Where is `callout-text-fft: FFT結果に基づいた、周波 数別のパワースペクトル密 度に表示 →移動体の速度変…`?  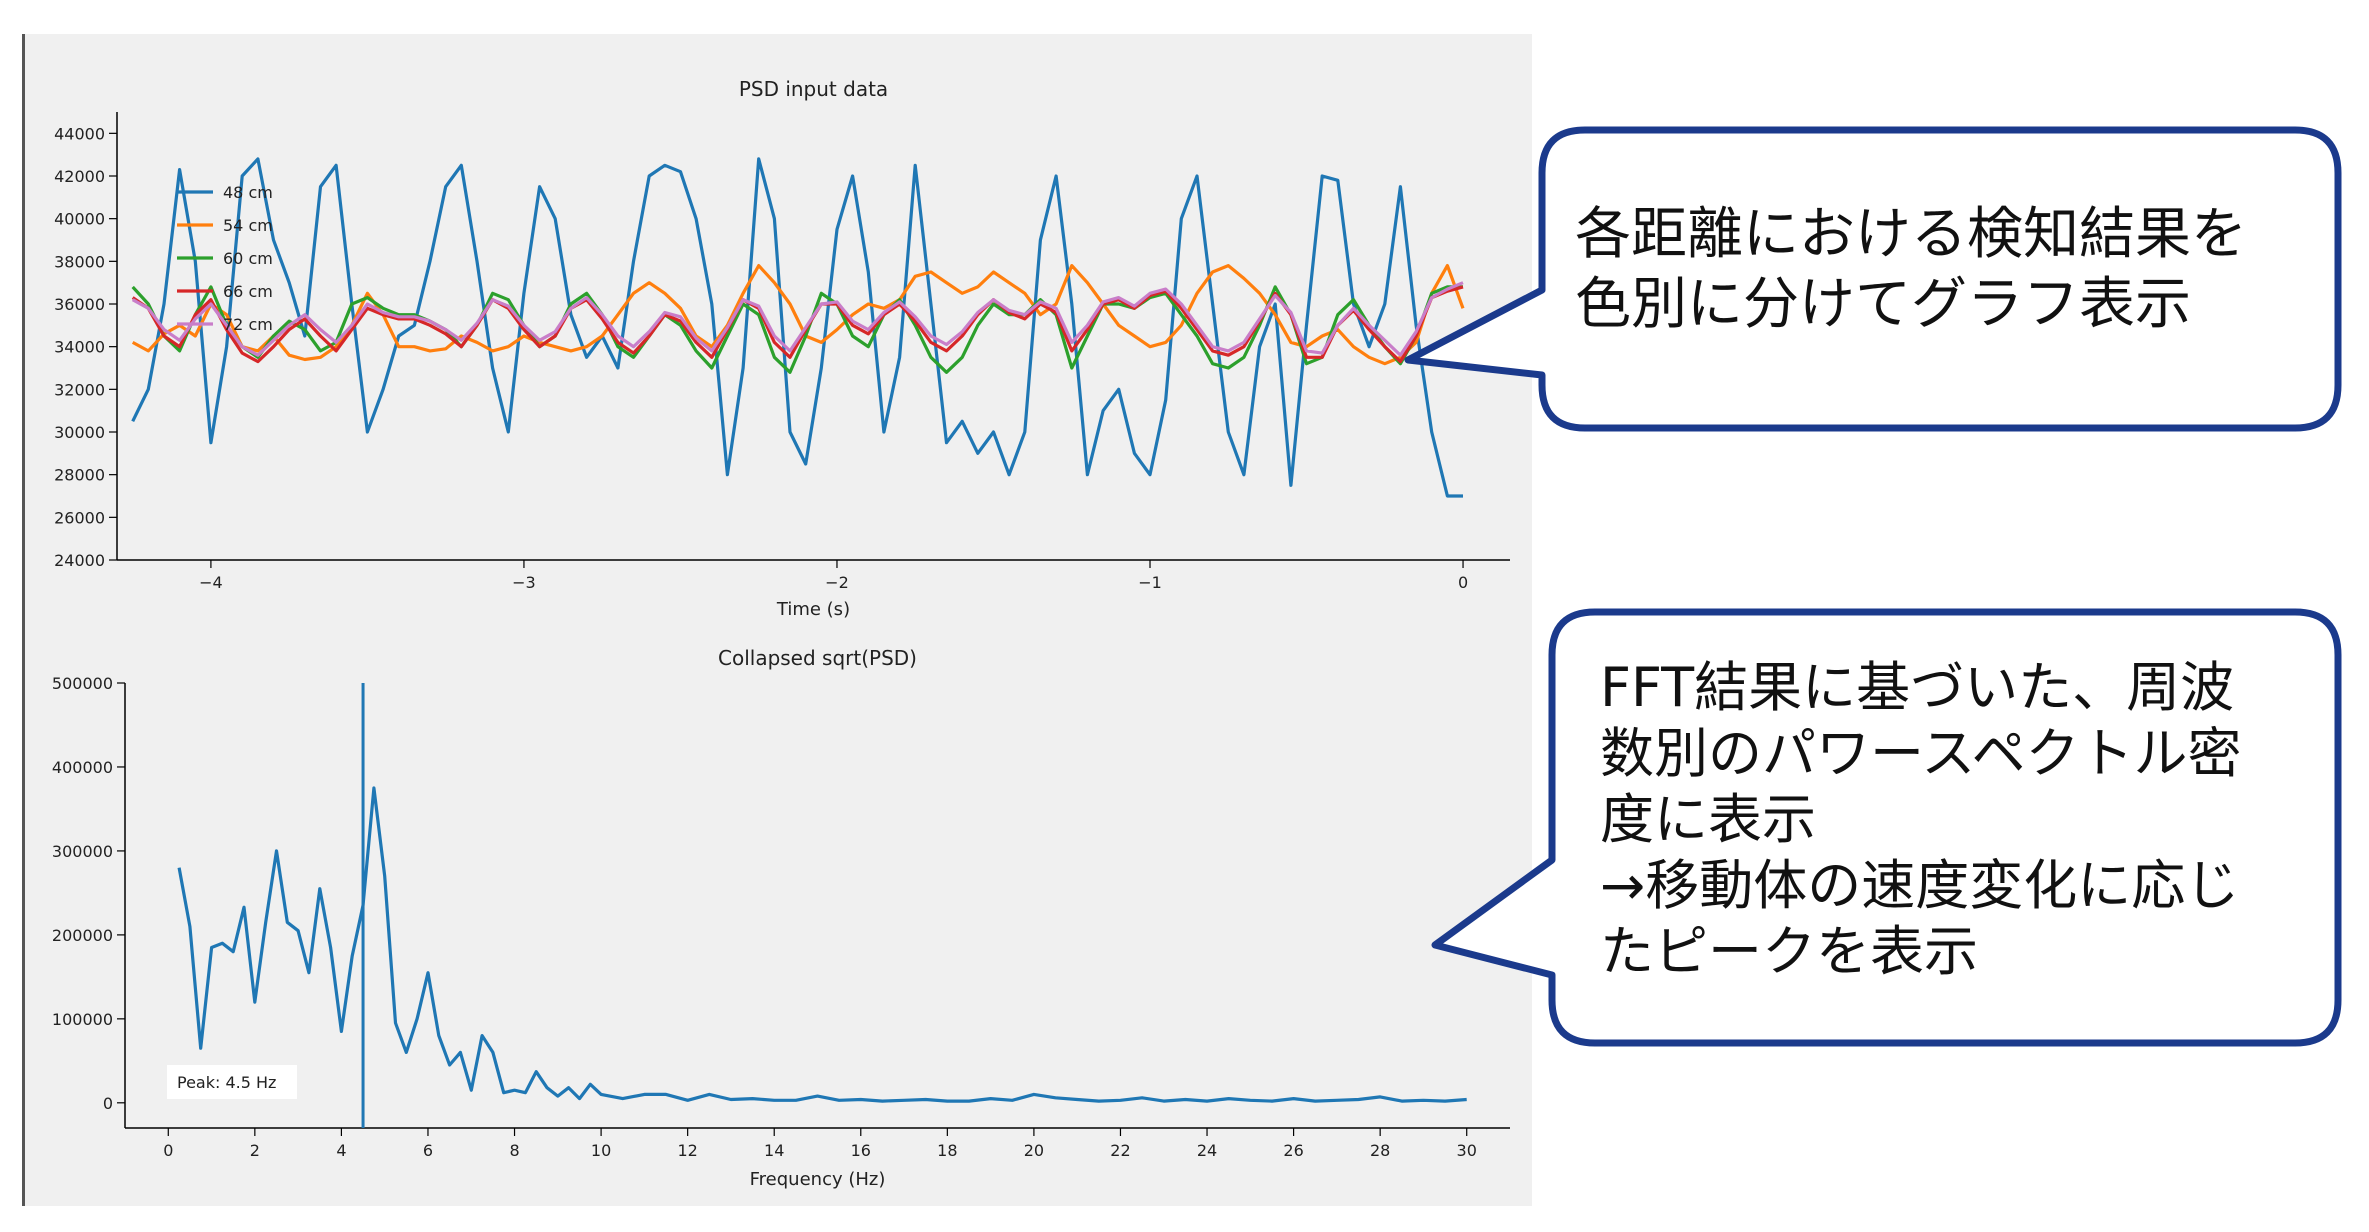
callout-text-fft: FFT結果に基づいた、周波 数別のパワースペクトル密 度に表示 →移動体の速度変… is located at coordinates (1921, 819).